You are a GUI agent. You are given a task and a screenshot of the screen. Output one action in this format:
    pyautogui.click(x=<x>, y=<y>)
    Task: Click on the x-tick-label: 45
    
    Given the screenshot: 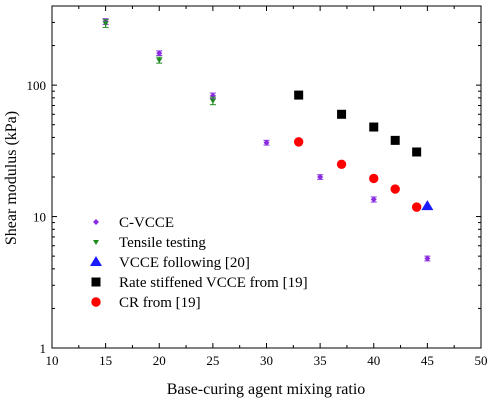 What is the action you would take?
    pyautogui.click(x=427, y=360)
    